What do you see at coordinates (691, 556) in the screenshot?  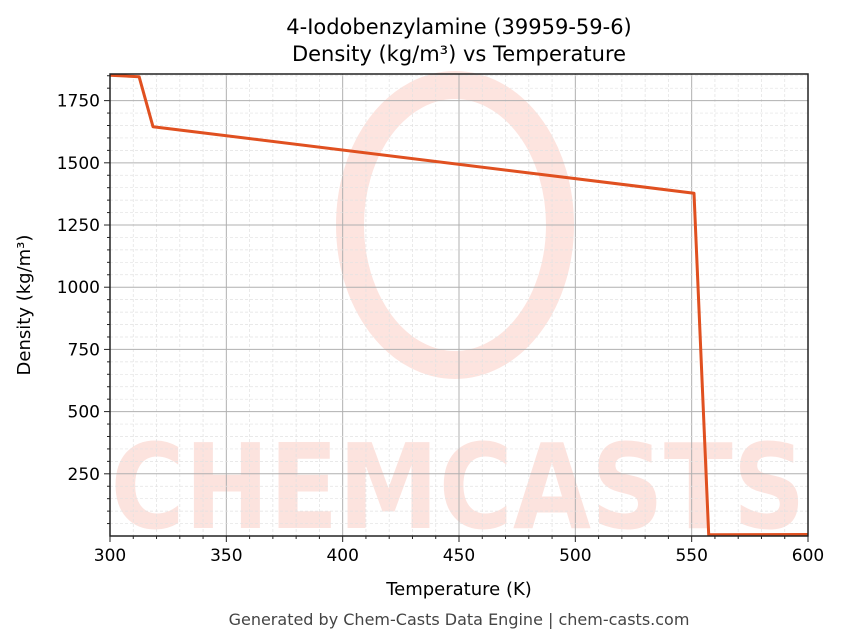 I see `x-tick-label: 550` at bounding box center [691, 556].